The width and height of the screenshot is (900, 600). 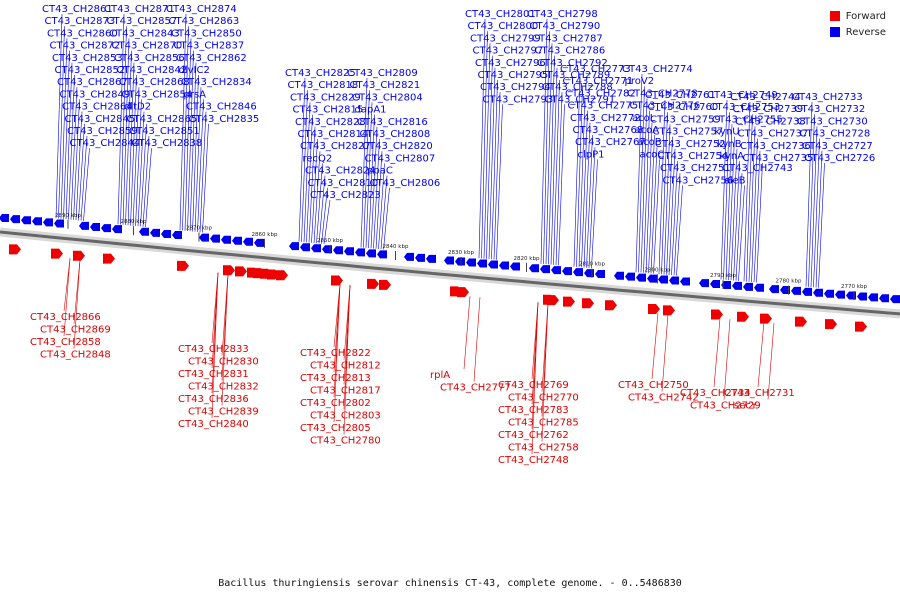 What do you see at coordinates (854, 287) in the screenshot?
I see `tick-label: 2770 kbp` at bounding box center [854, 287].